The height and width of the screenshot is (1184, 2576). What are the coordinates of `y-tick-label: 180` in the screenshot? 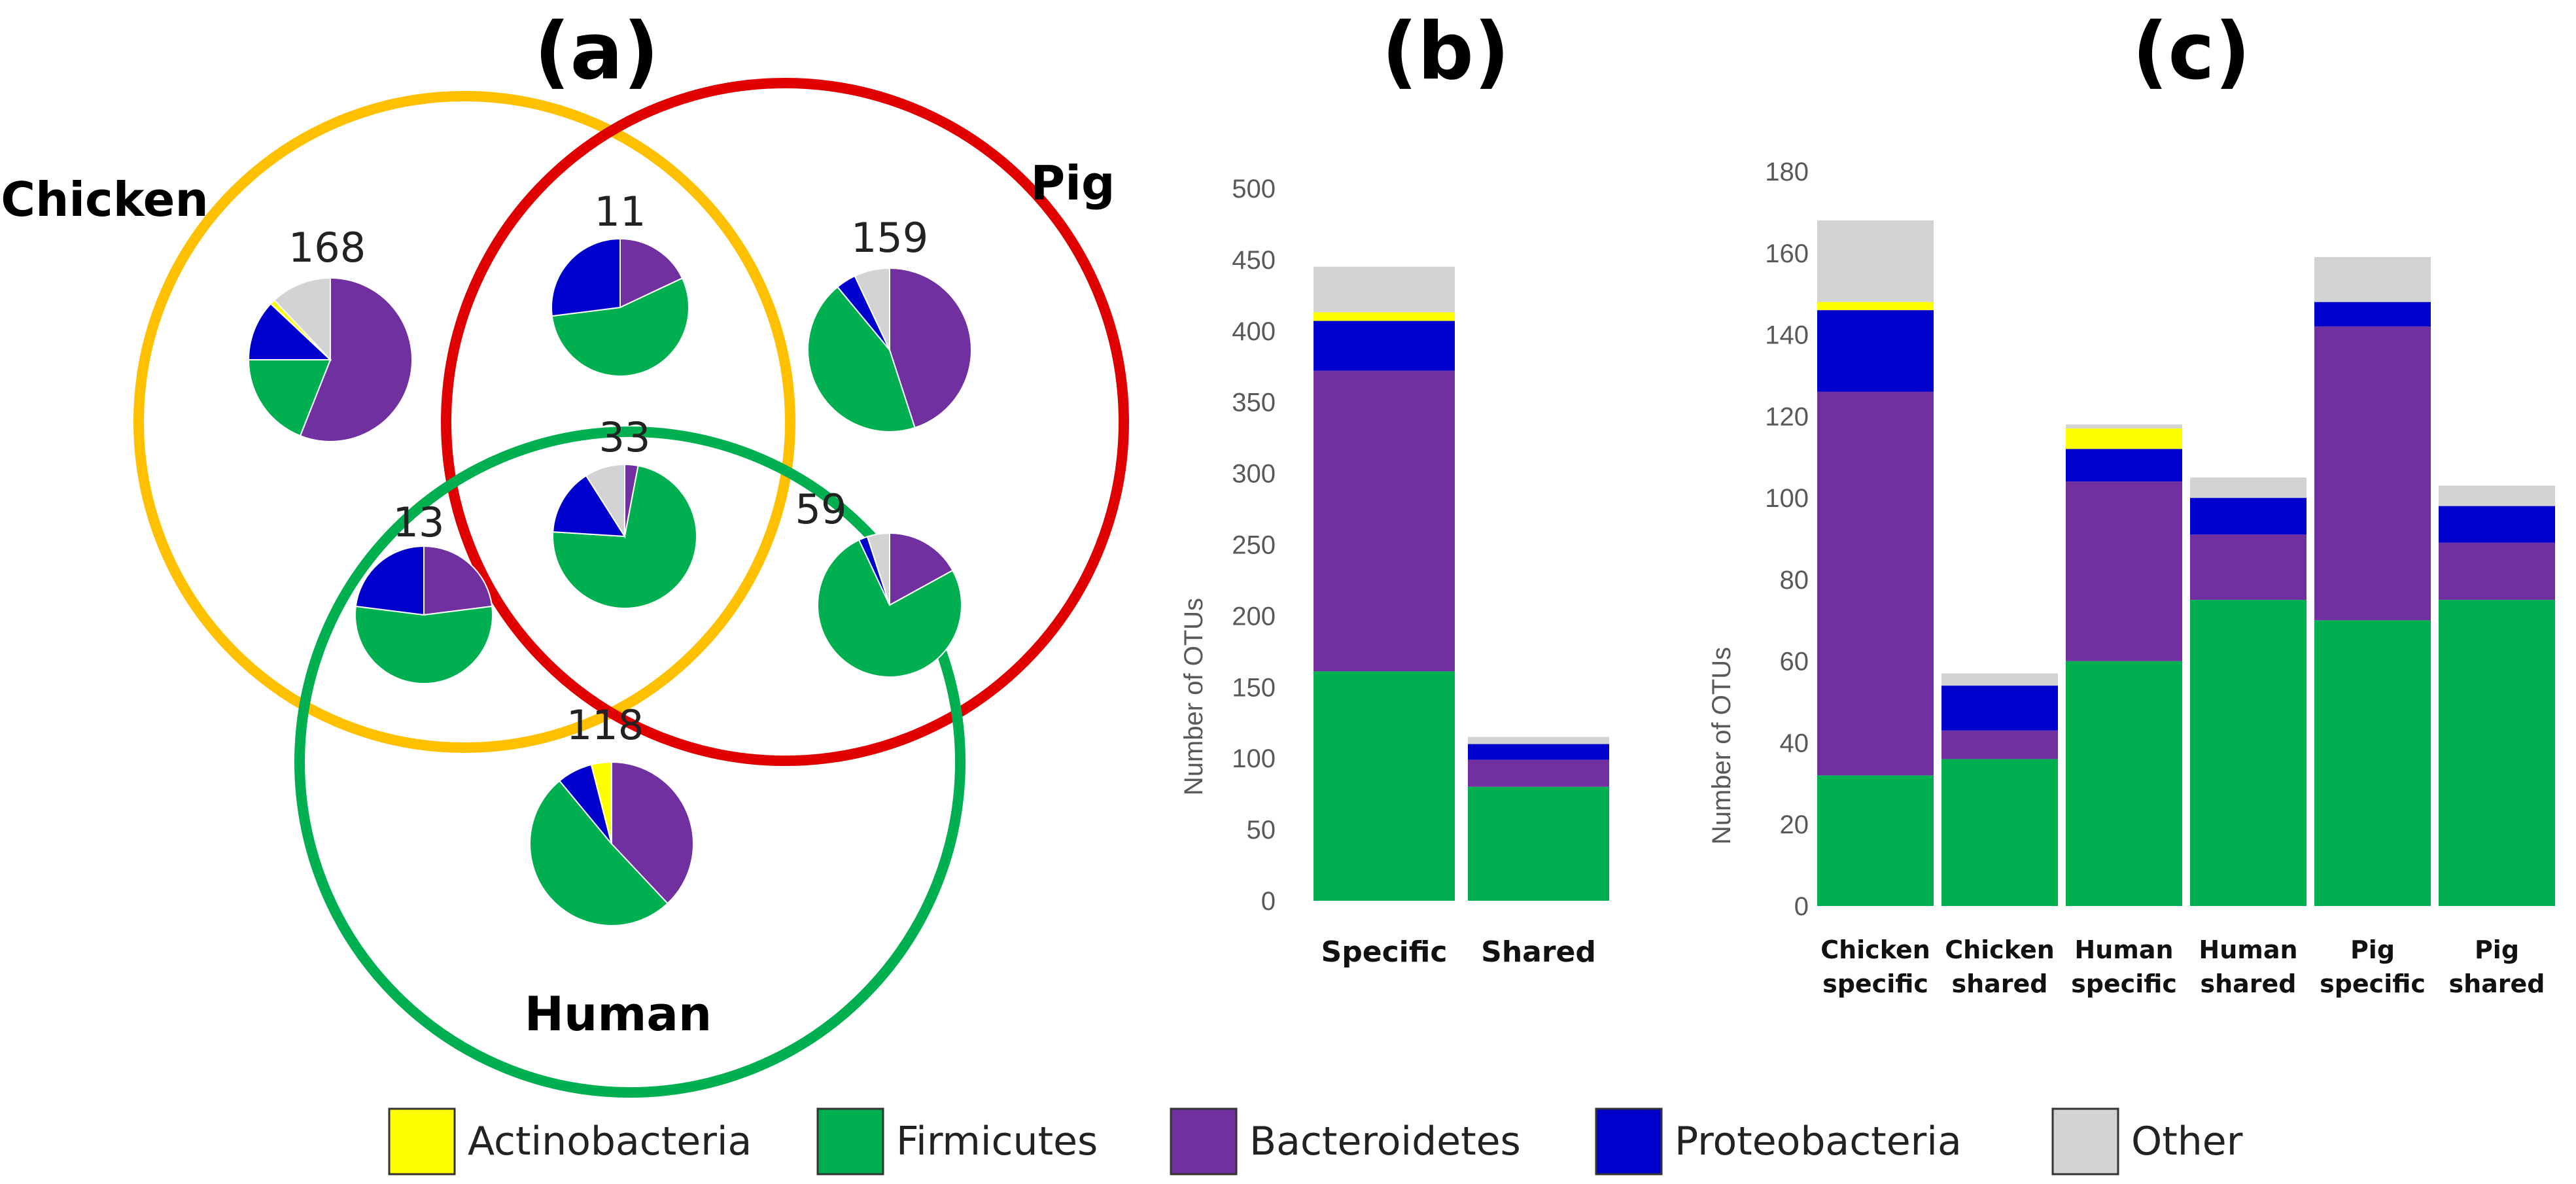 It's located at (1787, 172).